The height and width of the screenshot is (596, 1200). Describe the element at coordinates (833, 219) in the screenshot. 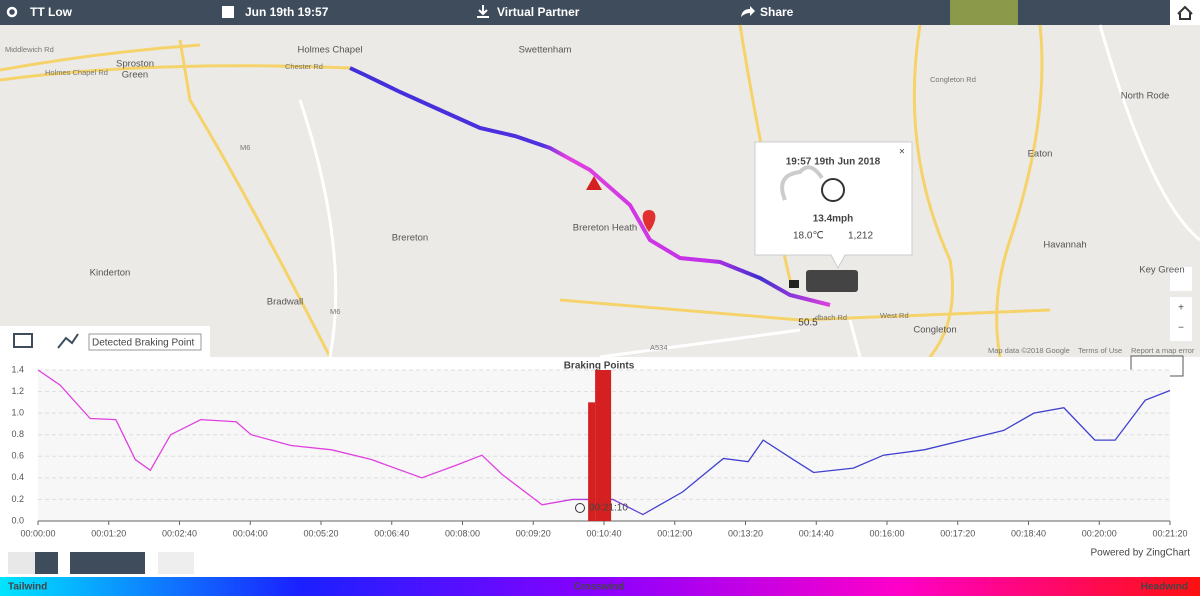

I see `popup-wind: 13.4mph` at that location.